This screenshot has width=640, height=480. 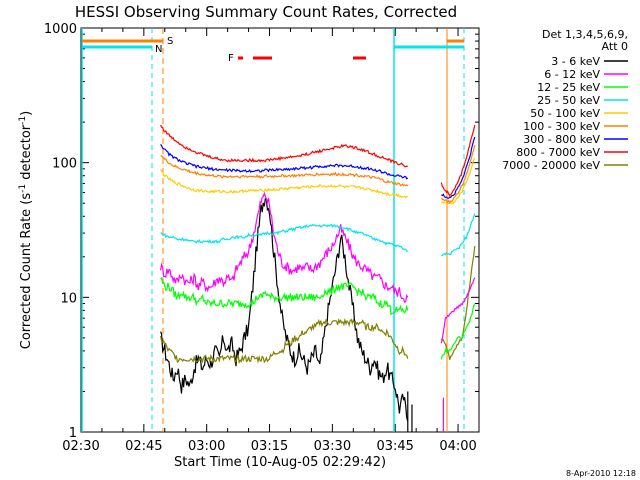 What do you see at coordinates (231, 58) in the screenshot?
I see `flare-marker-label: F` at bounding box center [231, 58].